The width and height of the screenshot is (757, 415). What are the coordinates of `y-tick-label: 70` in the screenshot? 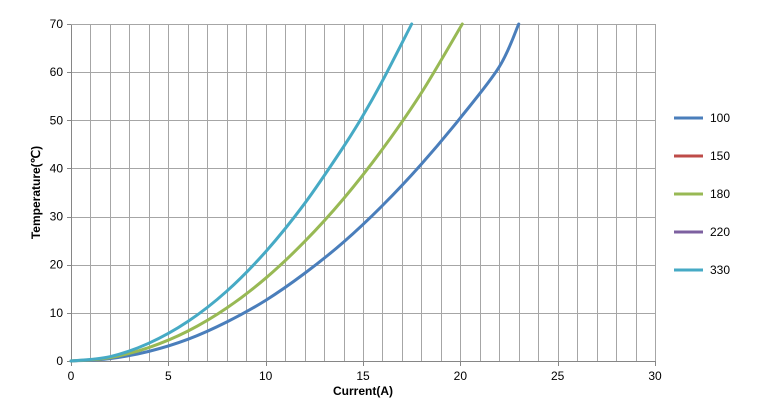 It's located at (57, 24).